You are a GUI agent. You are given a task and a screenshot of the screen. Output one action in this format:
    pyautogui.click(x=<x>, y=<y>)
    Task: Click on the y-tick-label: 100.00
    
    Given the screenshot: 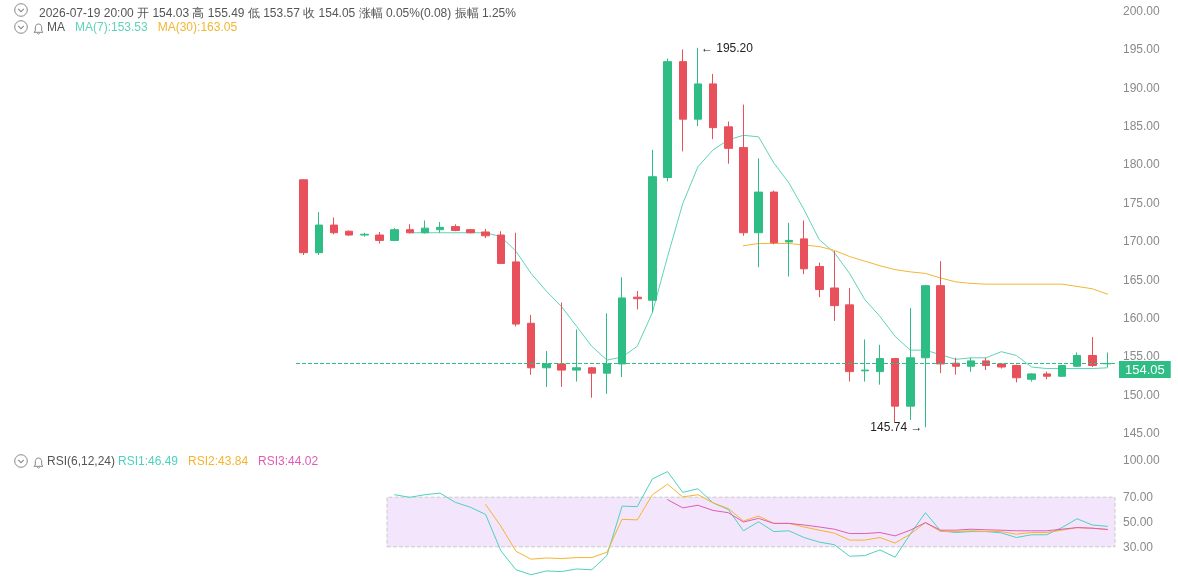 What is the action you would take?
    pyautogui.click(x=1142, y=460)
    